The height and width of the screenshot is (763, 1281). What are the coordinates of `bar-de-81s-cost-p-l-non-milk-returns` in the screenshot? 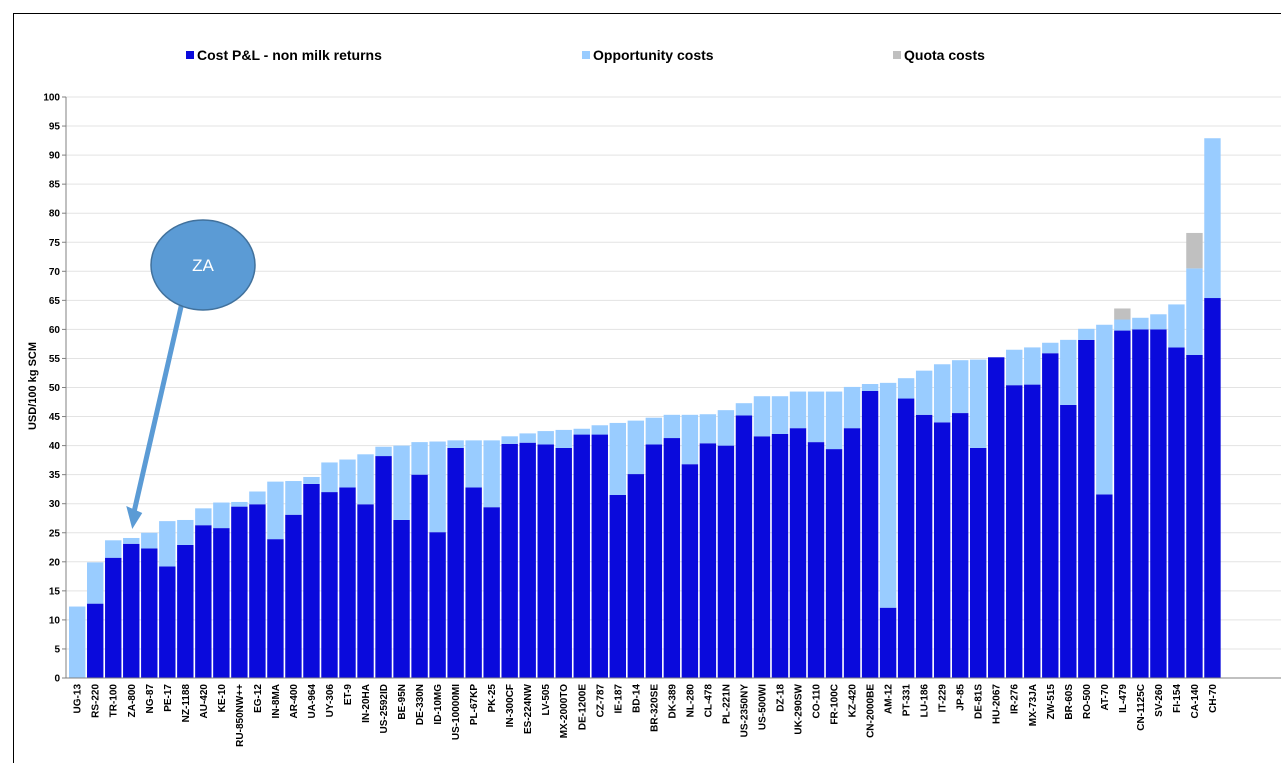 It's located at (978, 562).